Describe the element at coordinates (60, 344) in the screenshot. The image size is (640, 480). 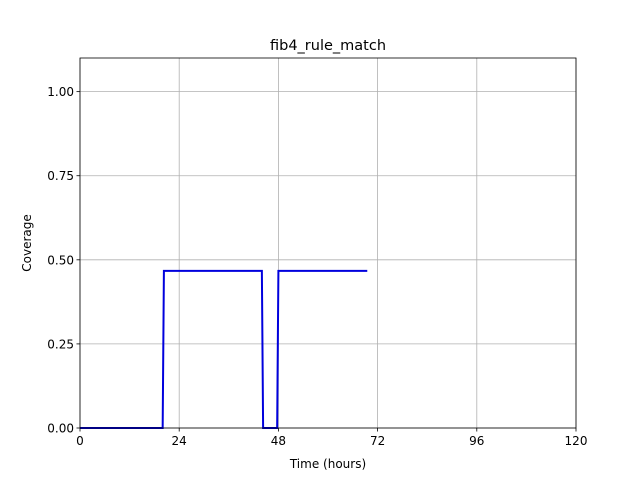
I see `y-tick-label: 0.25` at that location.